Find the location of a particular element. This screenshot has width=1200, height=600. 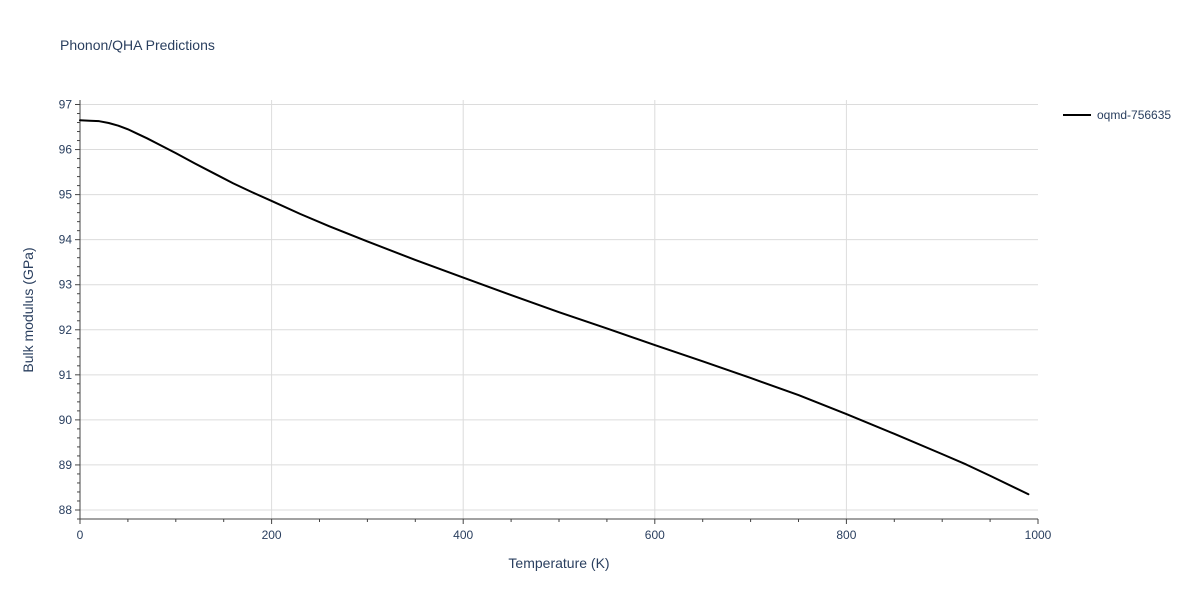

y-tick-label: 92 is located at coordinates (66, 330).